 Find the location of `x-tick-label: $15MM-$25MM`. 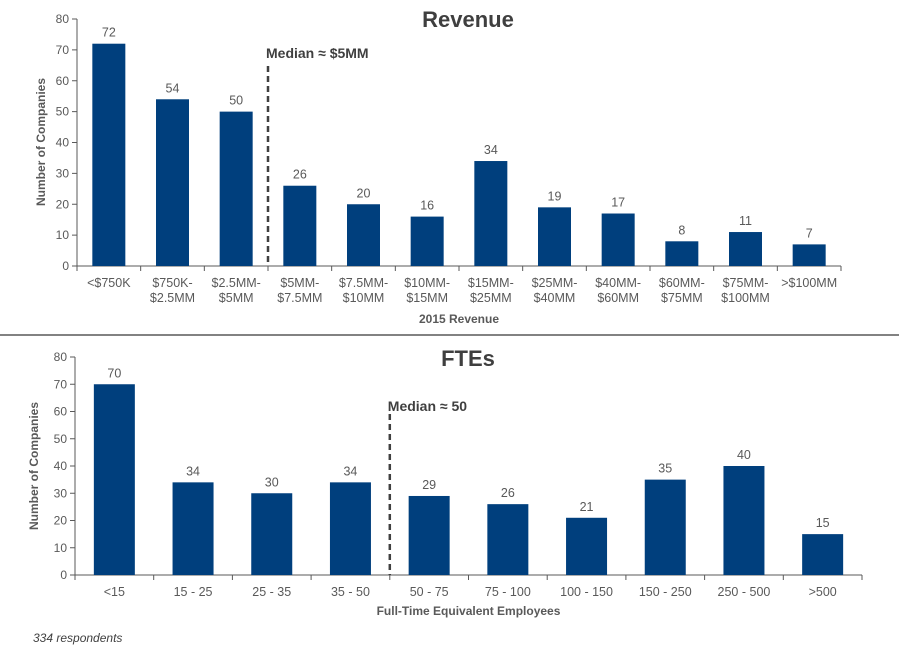

x-tick-label: $15MM-$25MM is located at coordinates (491, 290).